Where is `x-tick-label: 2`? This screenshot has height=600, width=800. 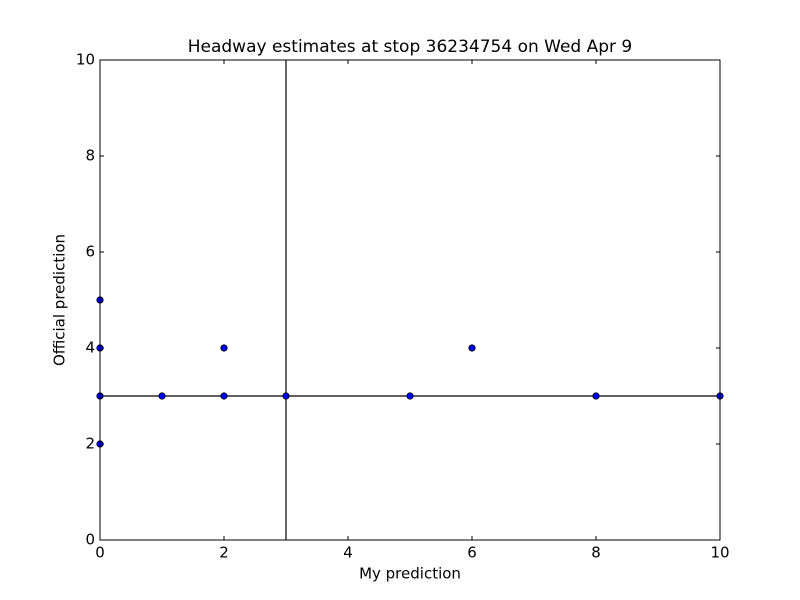
x-tick-label: 2 is located at coordinates (224, 553).